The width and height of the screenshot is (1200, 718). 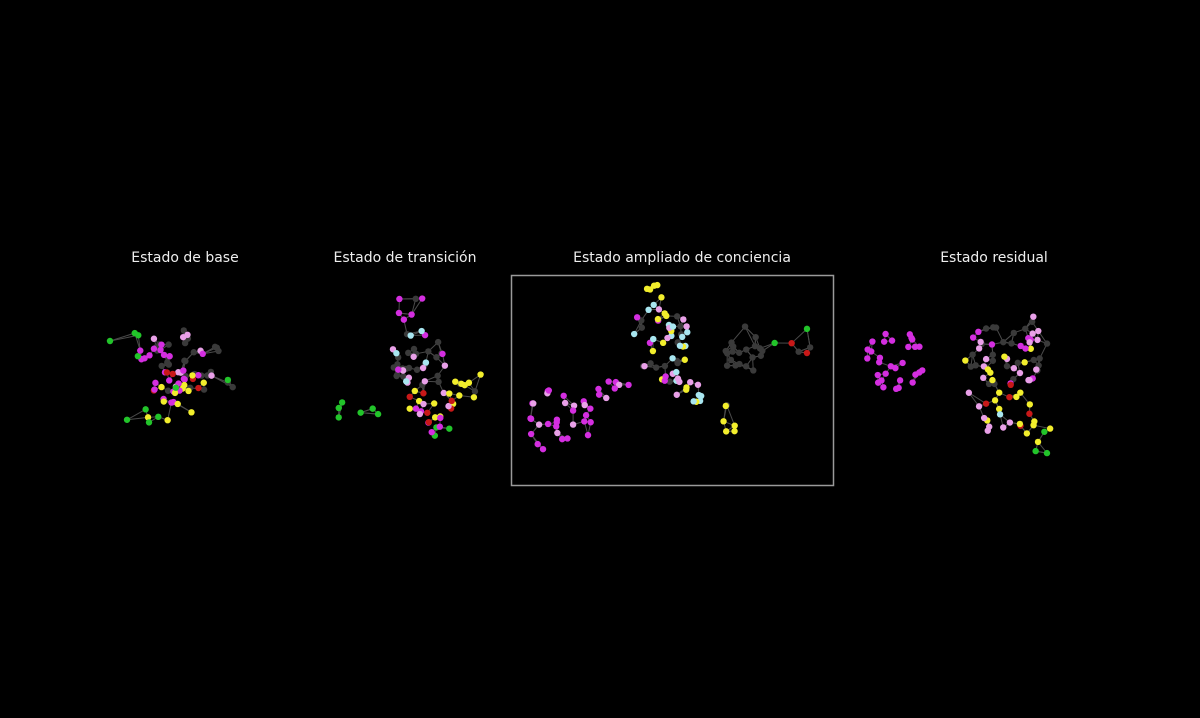 I want to click on panel-title: Estado de base, so click(x=184, y=258).